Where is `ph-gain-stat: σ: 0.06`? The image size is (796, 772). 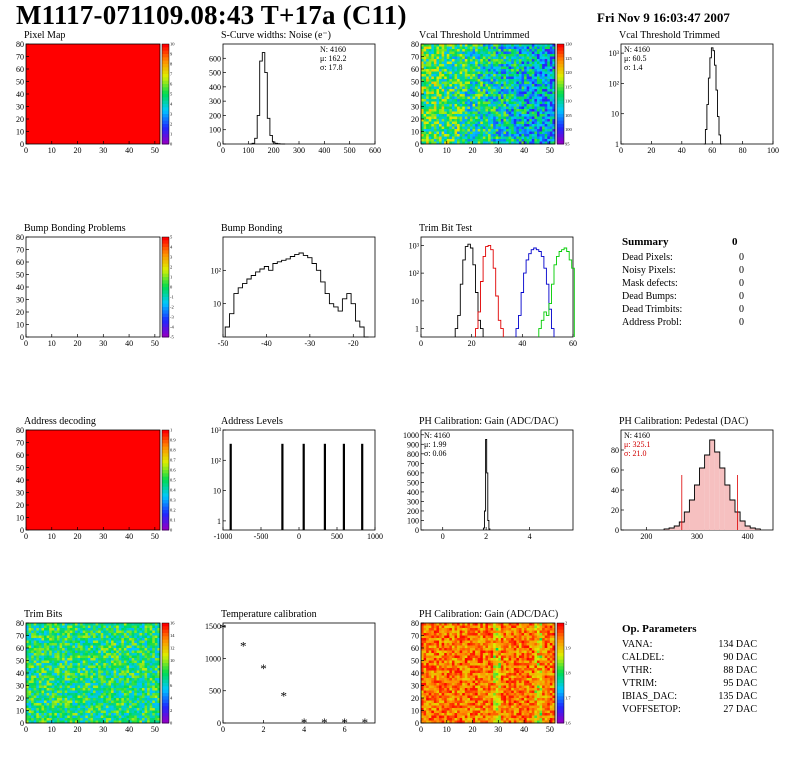
ph-gain-stat: σ: 0.06 is located at coordinates (435, 453).